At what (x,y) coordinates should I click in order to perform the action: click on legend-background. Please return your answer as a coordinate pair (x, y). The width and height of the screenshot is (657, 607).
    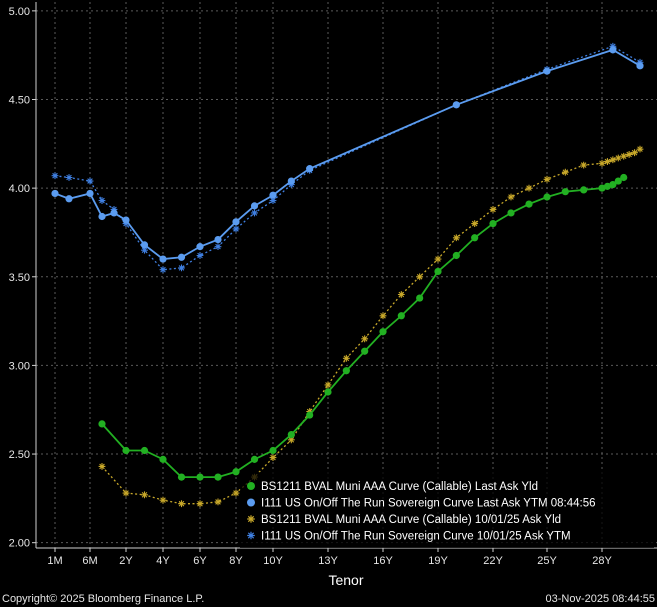
    Looking at the image, I should click on (447, 510).